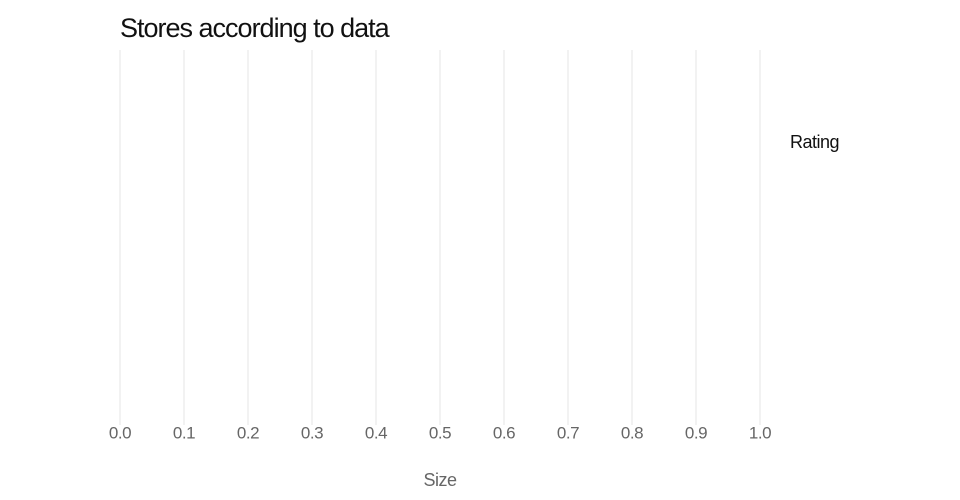 The height and width of the screenshot is (500, 960). I want to click on x-tick-label: 0.3, so click(312, 432).